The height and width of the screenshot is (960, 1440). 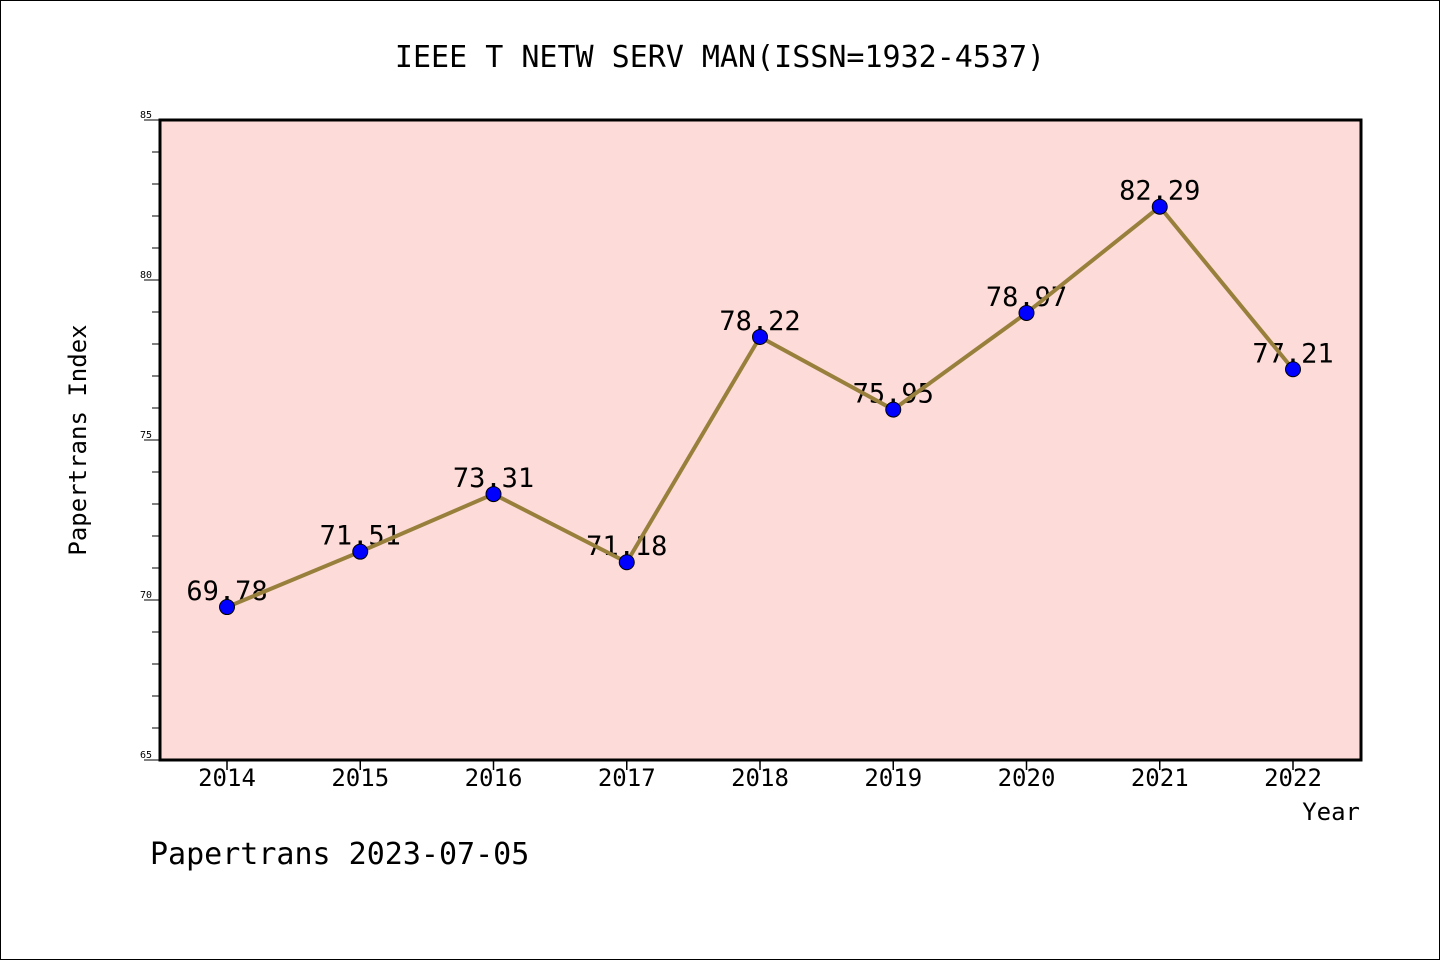 What do you see at coordinates (146, 435) in the screenshot?
I see `y-tick-label: 75` at bounding box center [146, 435].